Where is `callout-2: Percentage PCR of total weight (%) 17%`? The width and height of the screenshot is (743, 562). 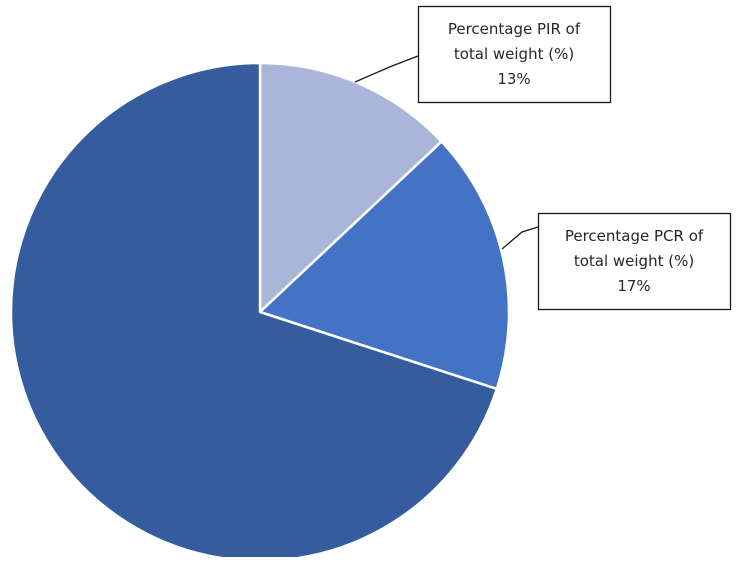 callout-2: Percentage PCR of total weight (%) 17% is located at coordinates (616, 261).